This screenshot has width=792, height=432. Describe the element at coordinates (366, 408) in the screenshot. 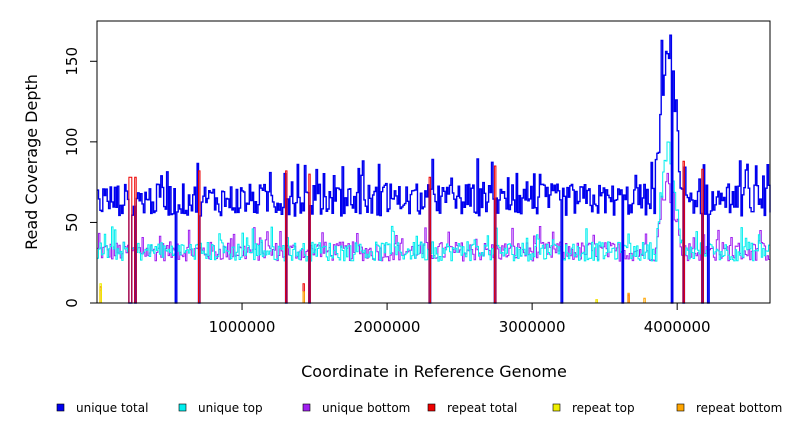

I see `legend-label-unique-bottom: unique bottom` at that location.